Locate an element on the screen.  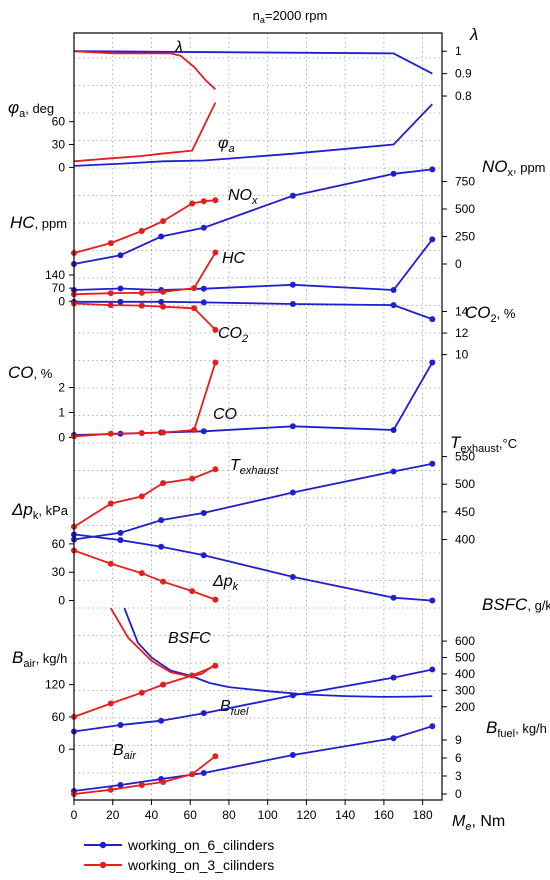
curve-annotation-main: B is located at coordinates (118, 750).